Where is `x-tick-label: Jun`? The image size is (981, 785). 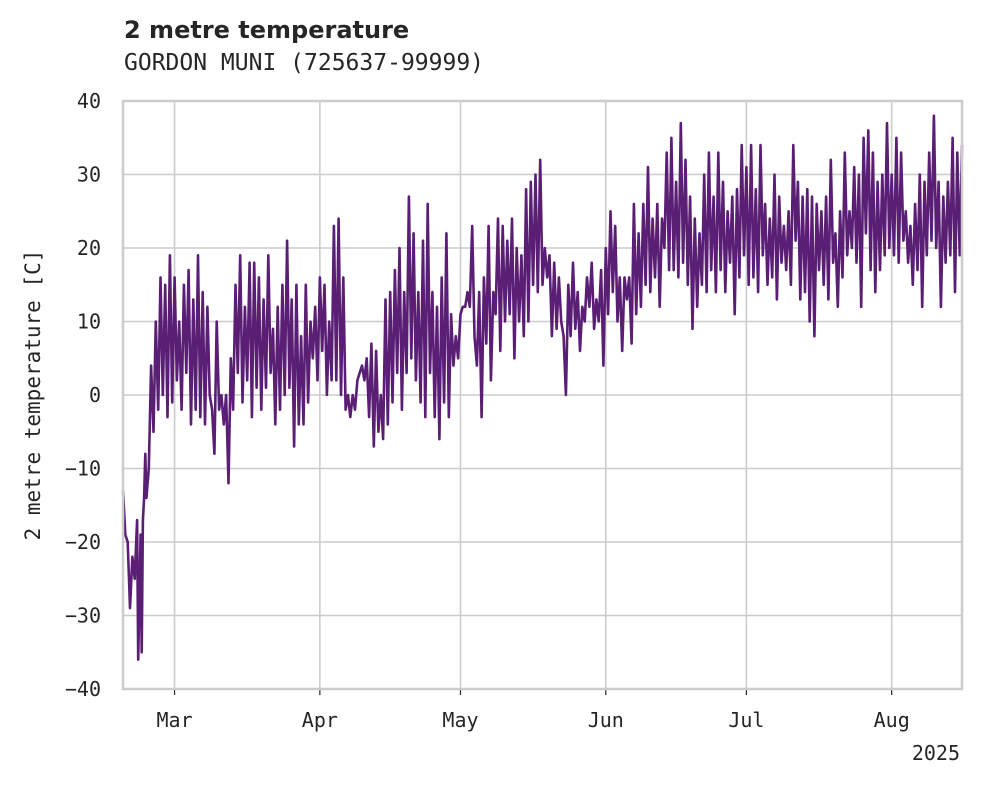
x-tick-label: Jun is located at coordinates (606, 720).